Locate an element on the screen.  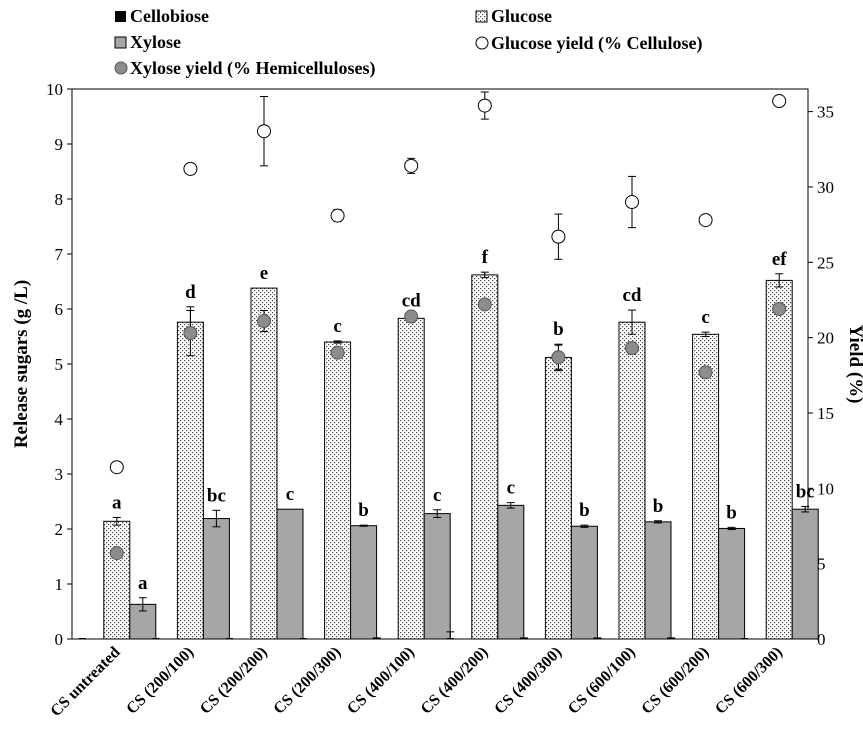
significance-letter: ef is located at coordinates (779, 259).